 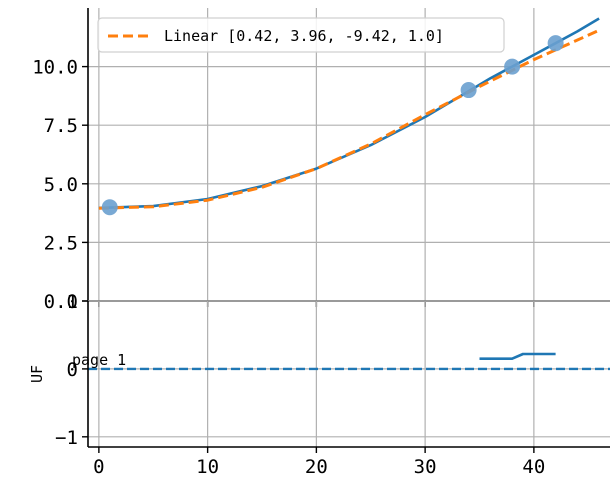 What do you see at coordinates (66, 438) in the screenshot?
I see `bottom-ytick-label-0: −1` at bounding box center [66, 438].